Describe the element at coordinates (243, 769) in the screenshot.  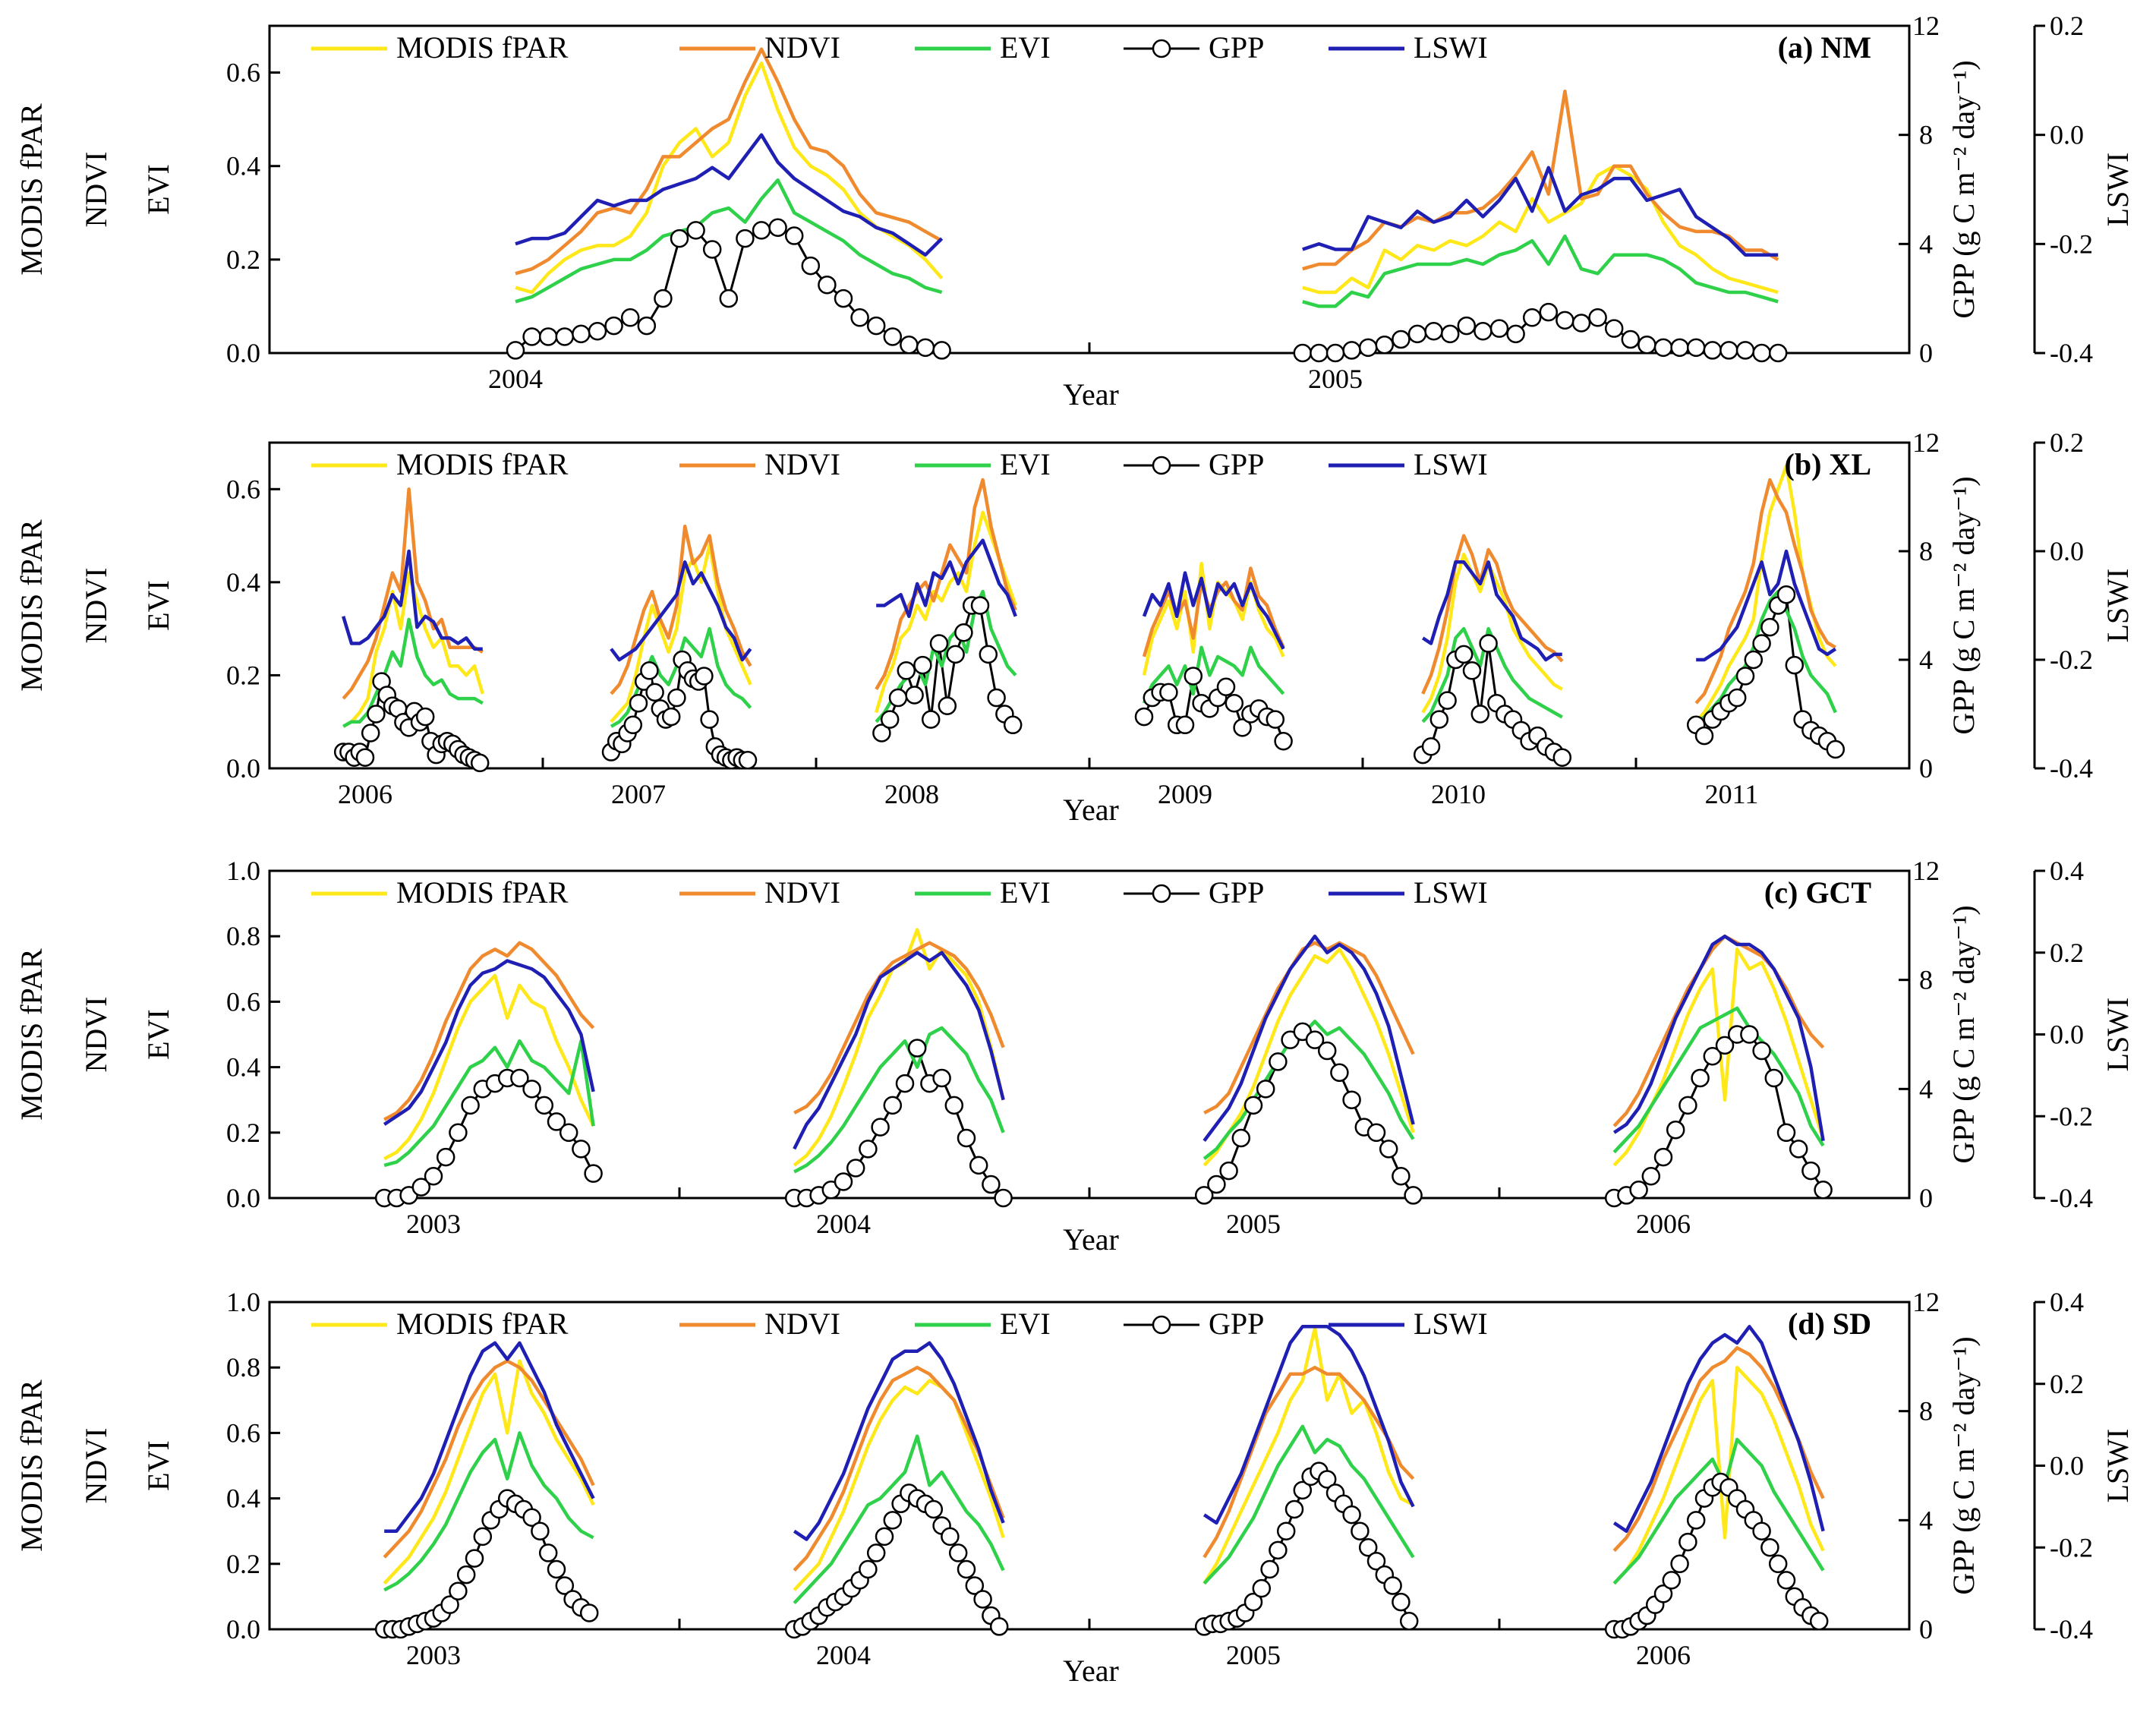
I see `left-tick-label: 0.0` at that location.